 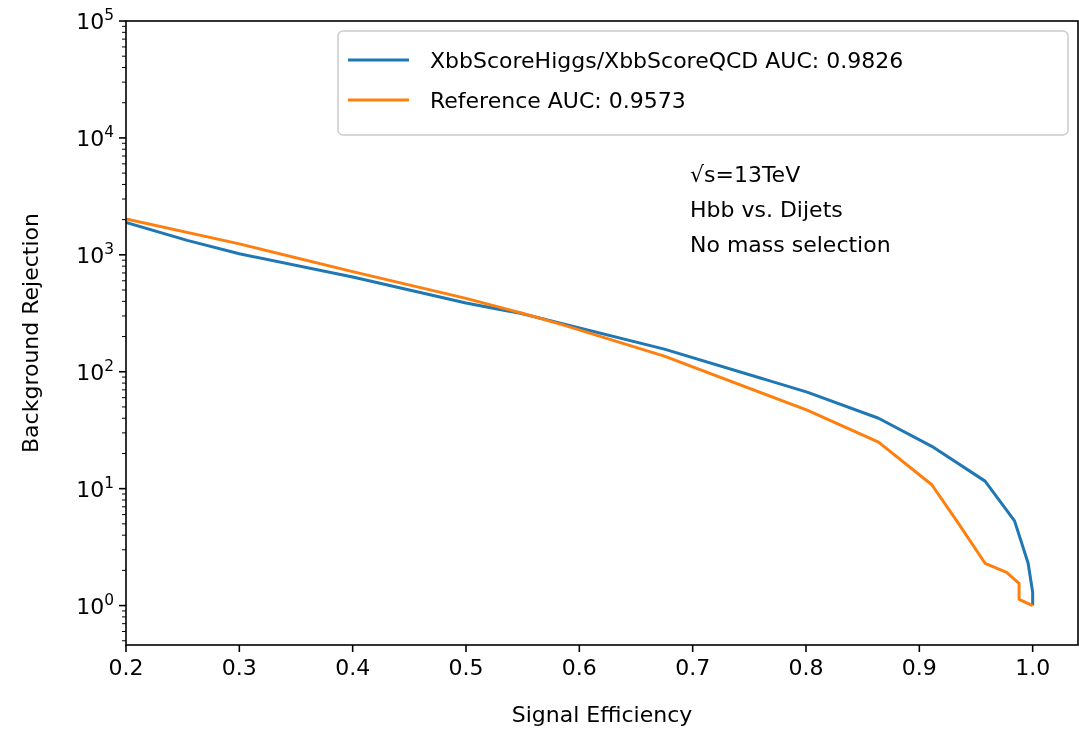 What do you see at coordinates (1033, 667) in the screenshot?
I see `x-tick-label: 1.0` at bounding box center [1033, 667].